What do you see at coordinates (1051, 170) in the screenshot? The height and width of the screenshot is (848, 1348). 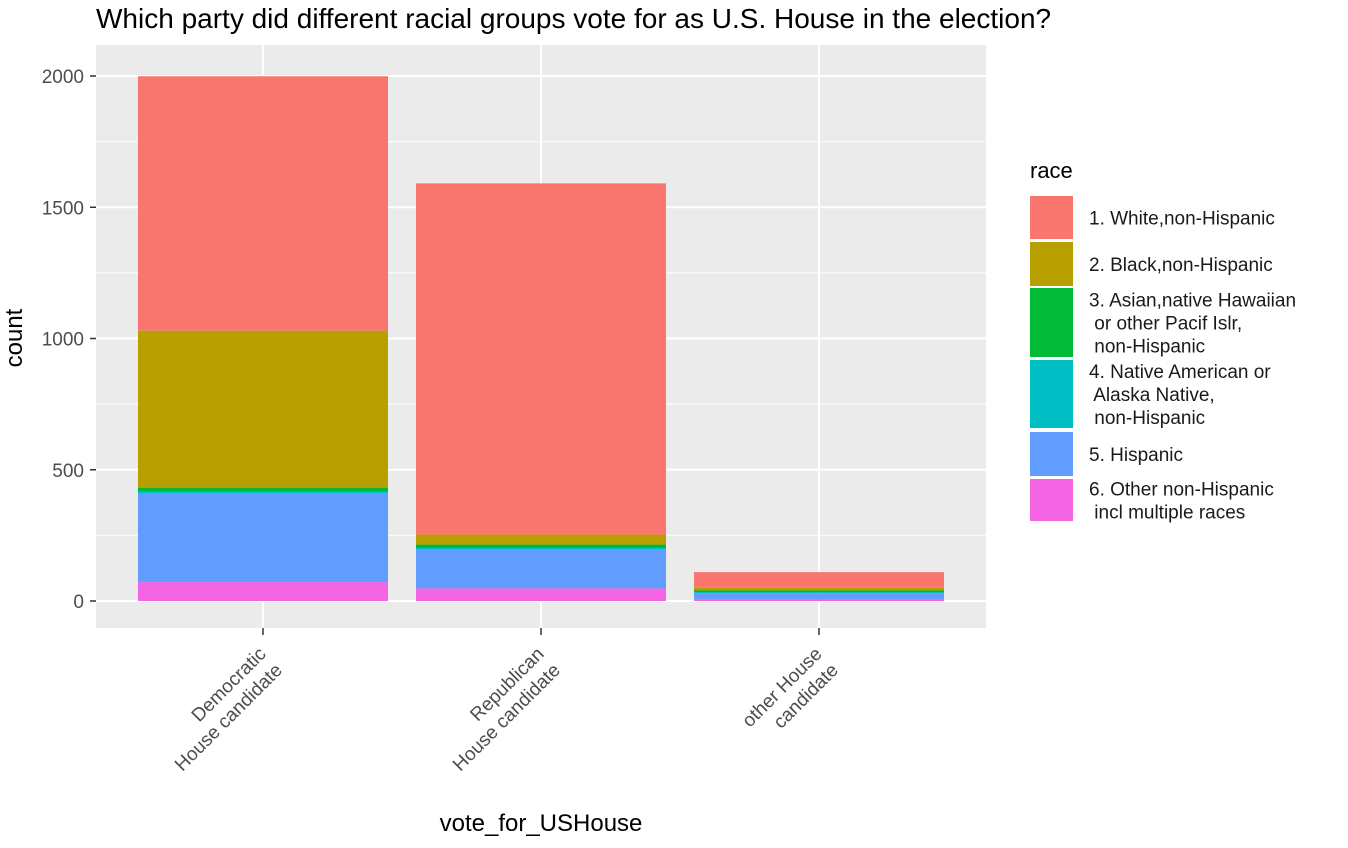 I see `legend-title: race` at bounding box center [1051, 170].